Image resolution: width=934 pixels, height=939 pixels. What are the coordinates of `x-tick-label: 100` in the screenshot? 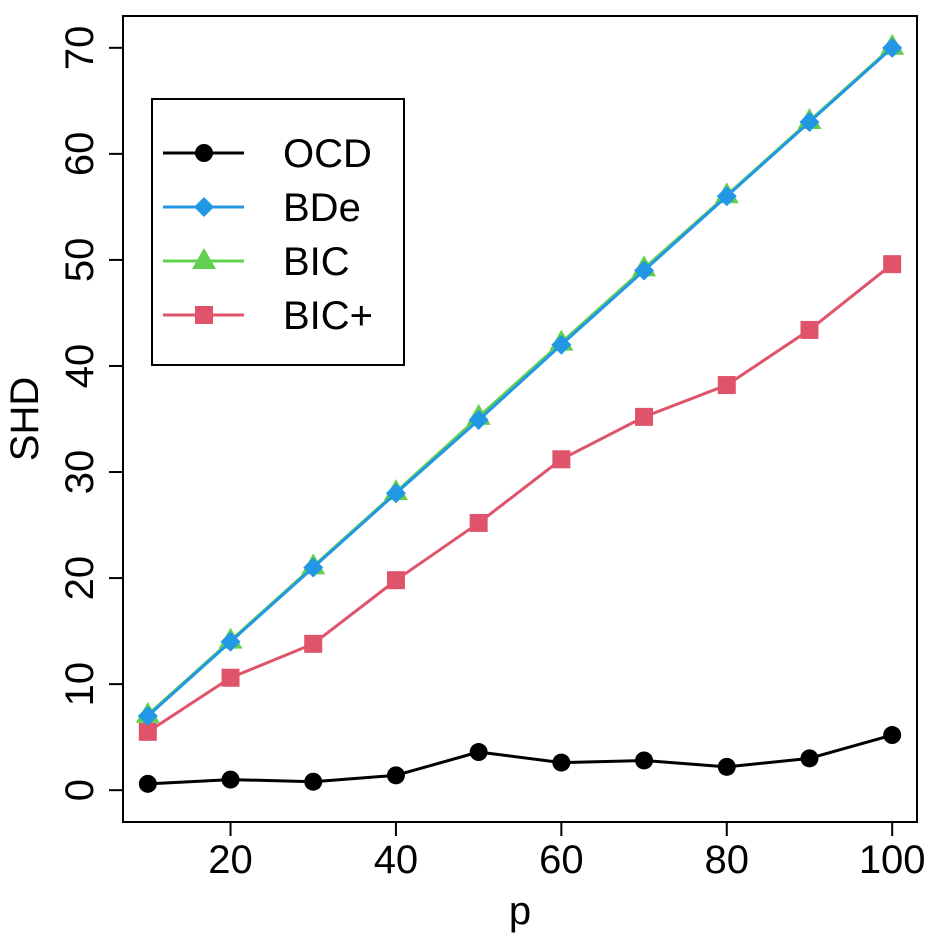 It's located at (892, 860).